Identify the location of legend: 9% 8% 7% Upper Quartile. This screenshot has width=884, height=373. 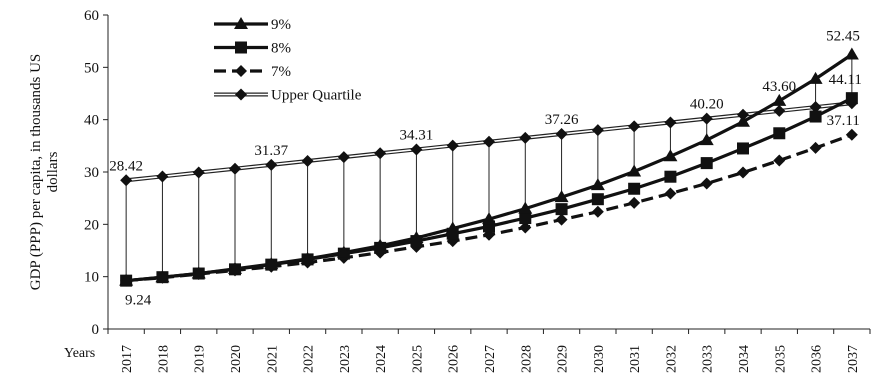
(288, 60).